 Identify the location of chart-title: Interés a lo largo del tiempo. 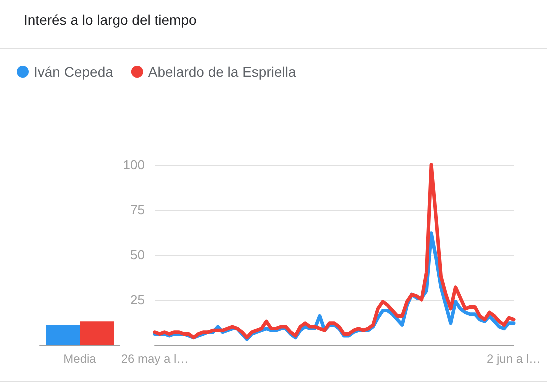
(110, 20).